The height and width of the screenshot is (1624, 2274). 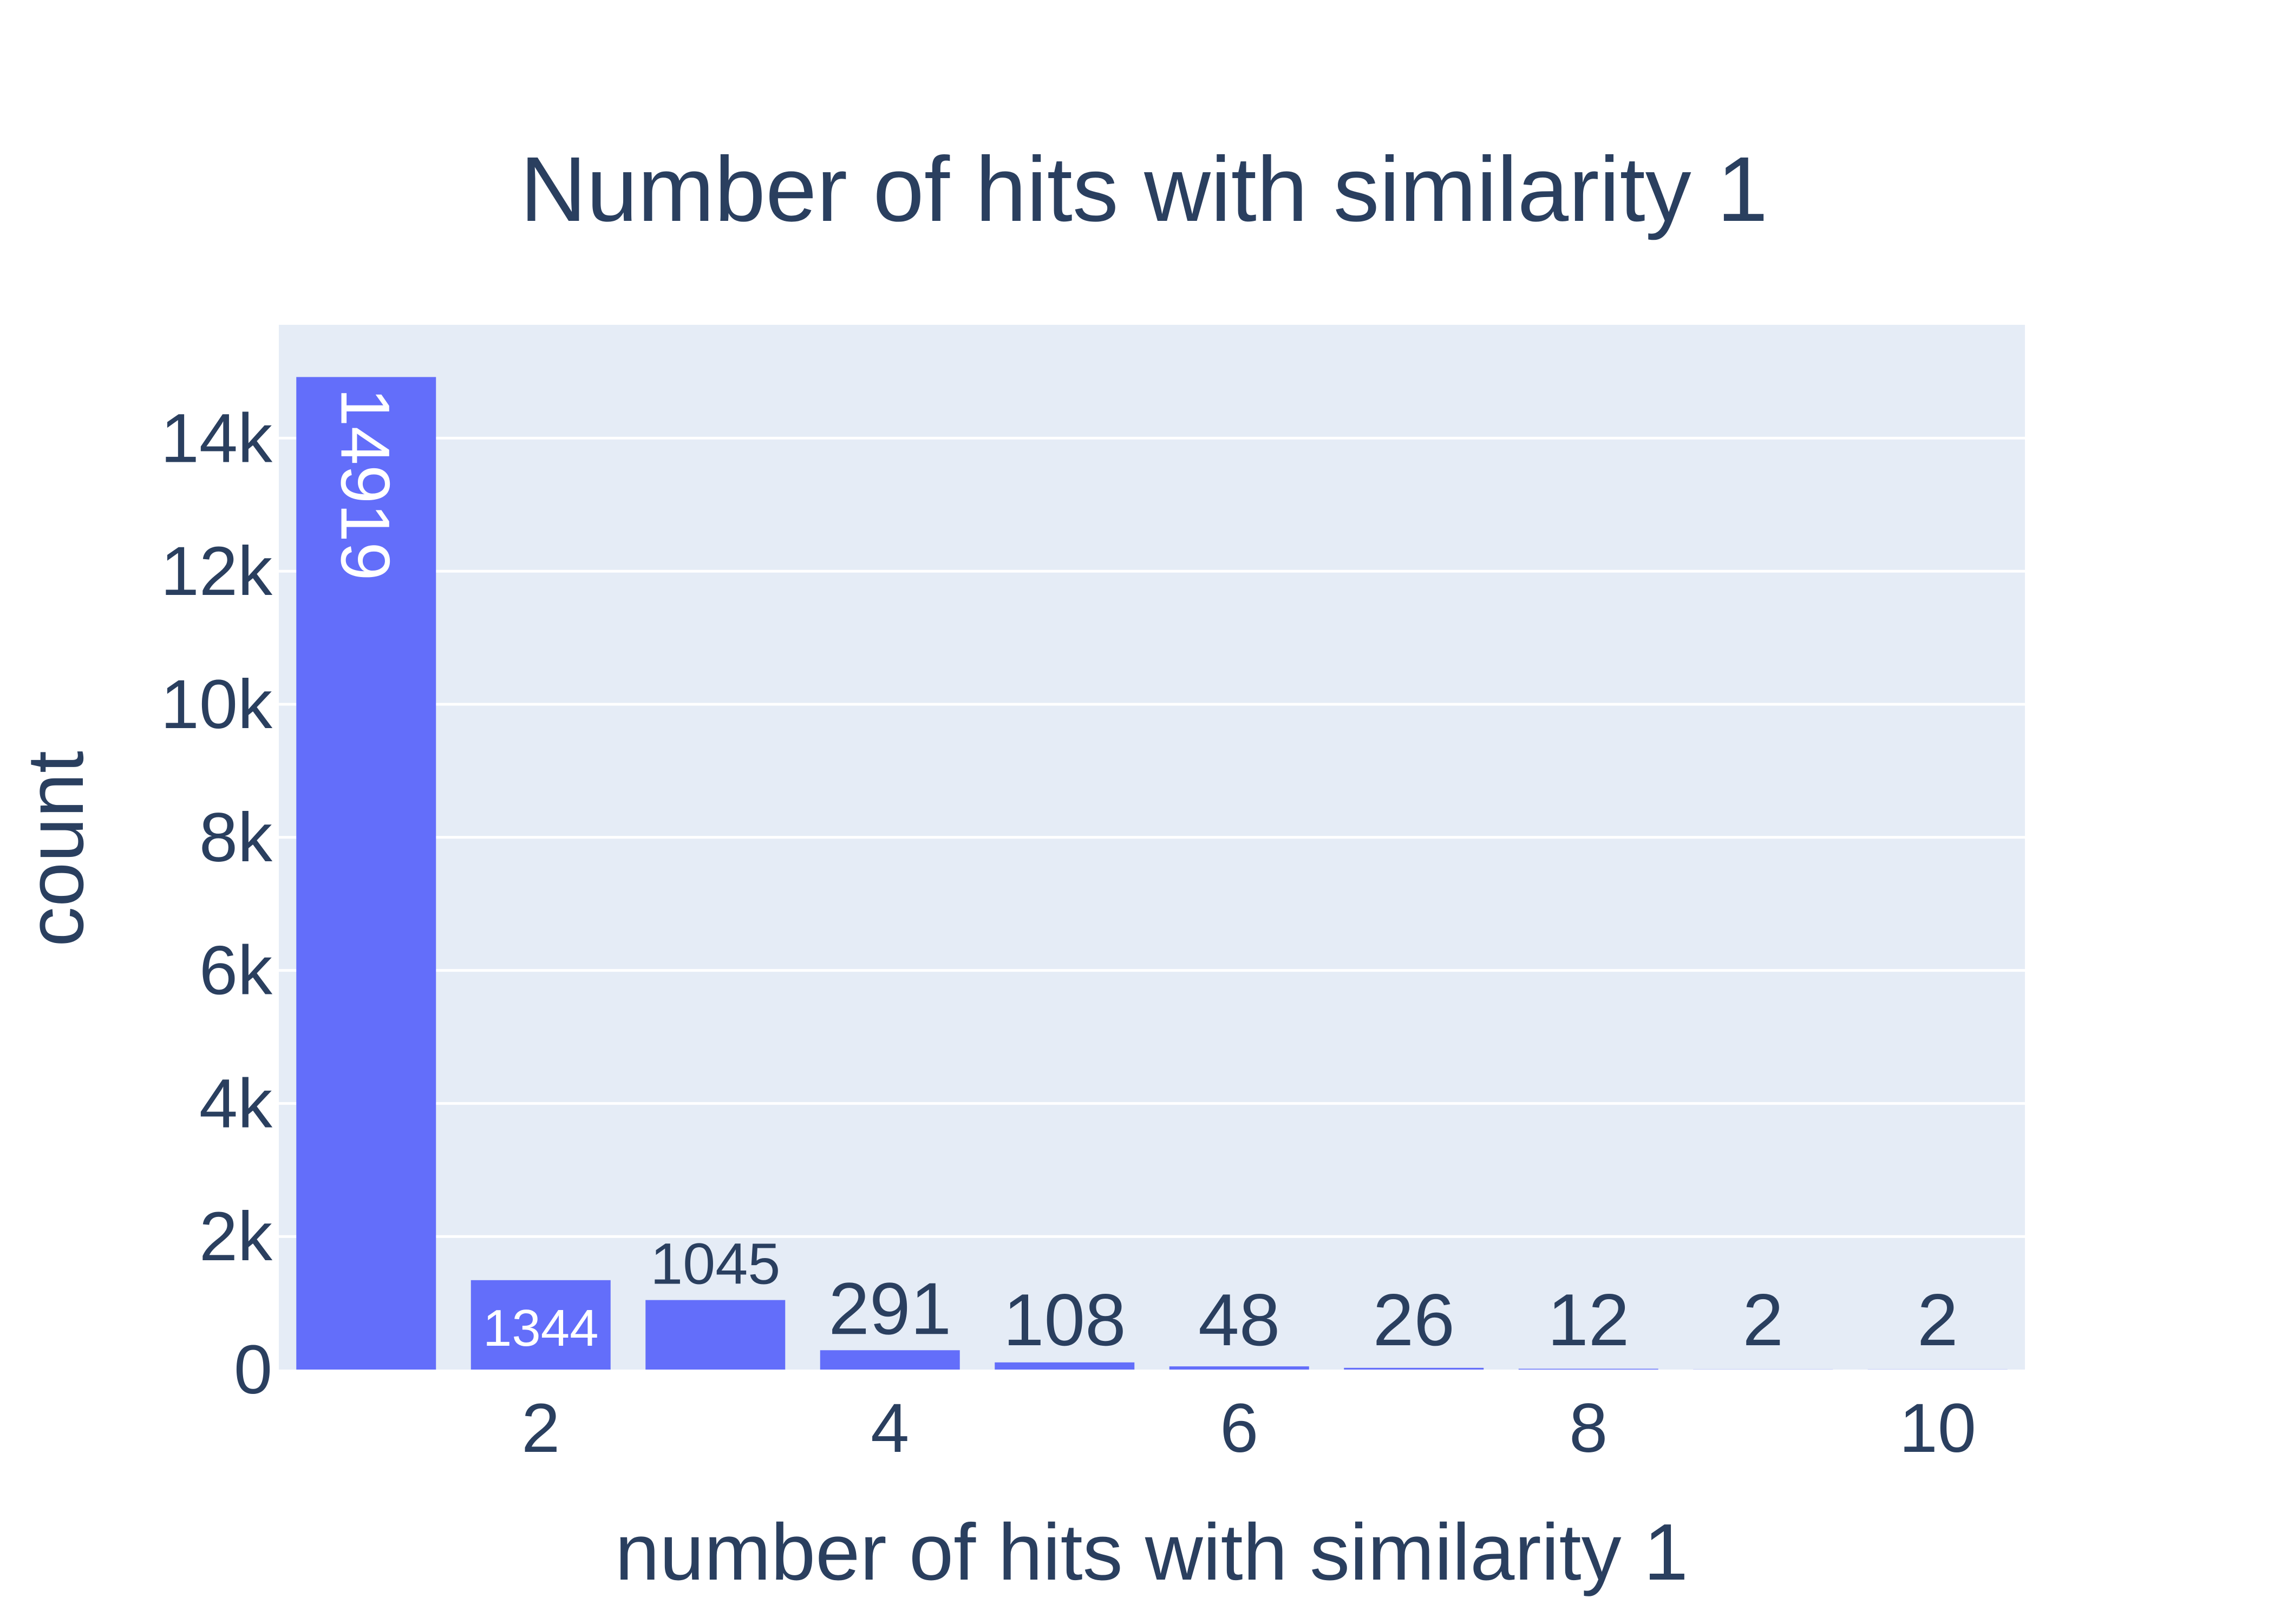 I want to click on y-tick-label: 12k, so click(x=217, y=571).